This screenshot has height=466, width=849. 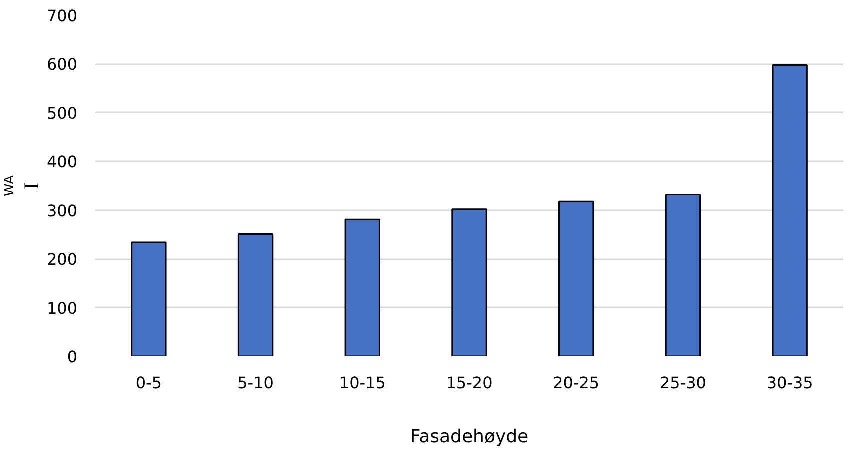 What do you see at coordinates (23, 186) in the screenshot?
I see `y-axis-title: IWA` at bounding box center [23, 186].